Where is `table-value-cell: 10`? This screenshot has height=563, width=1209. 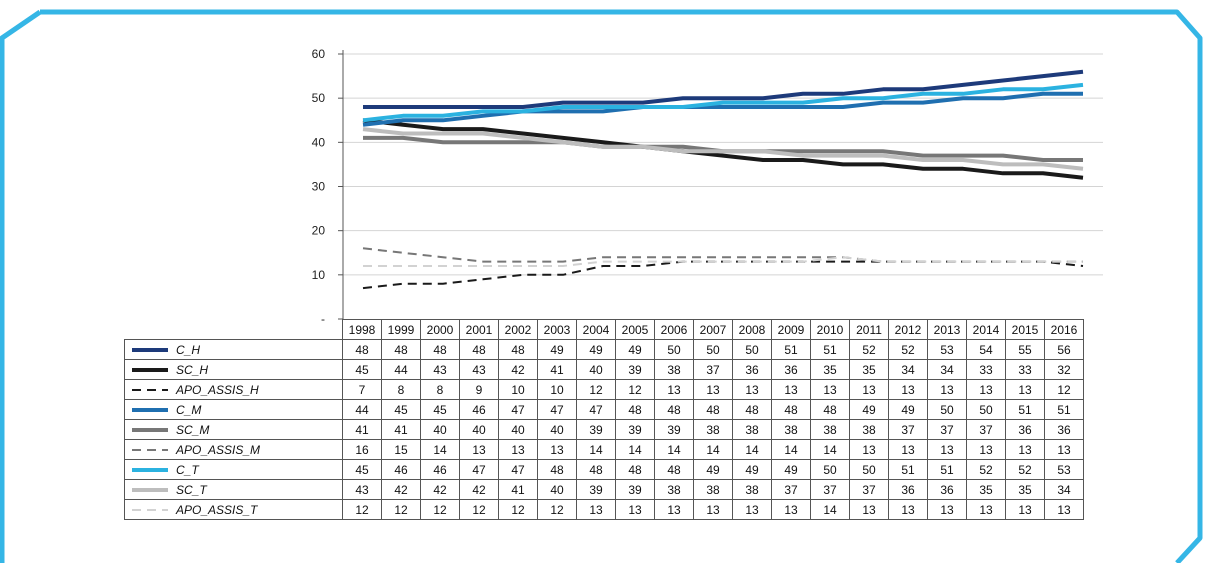
table-value-cell: 10 is located at coordinates (557, 389).